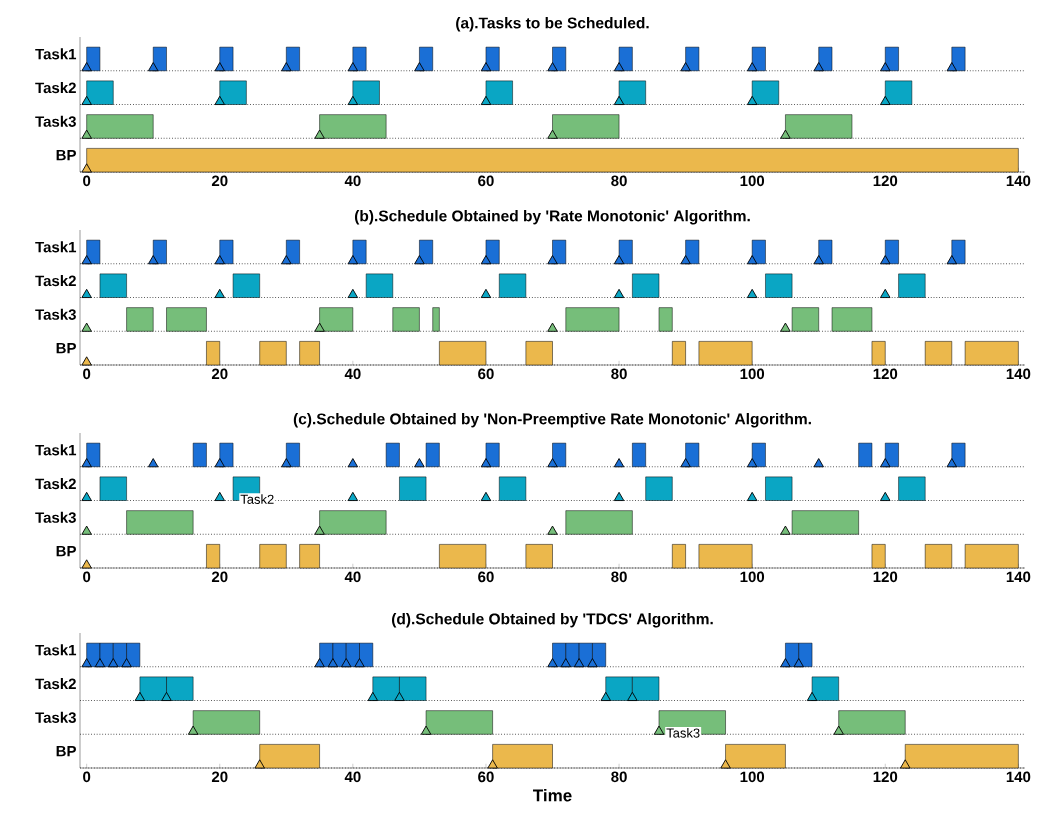 The image size is (1049, 832). What do you see at coordinates (552, 217) in the screenshot?
I see `chart-title: (b).Schedule Obtained by 'Rate Monotonic' Algorithm.` at bounding box center [552, 217].